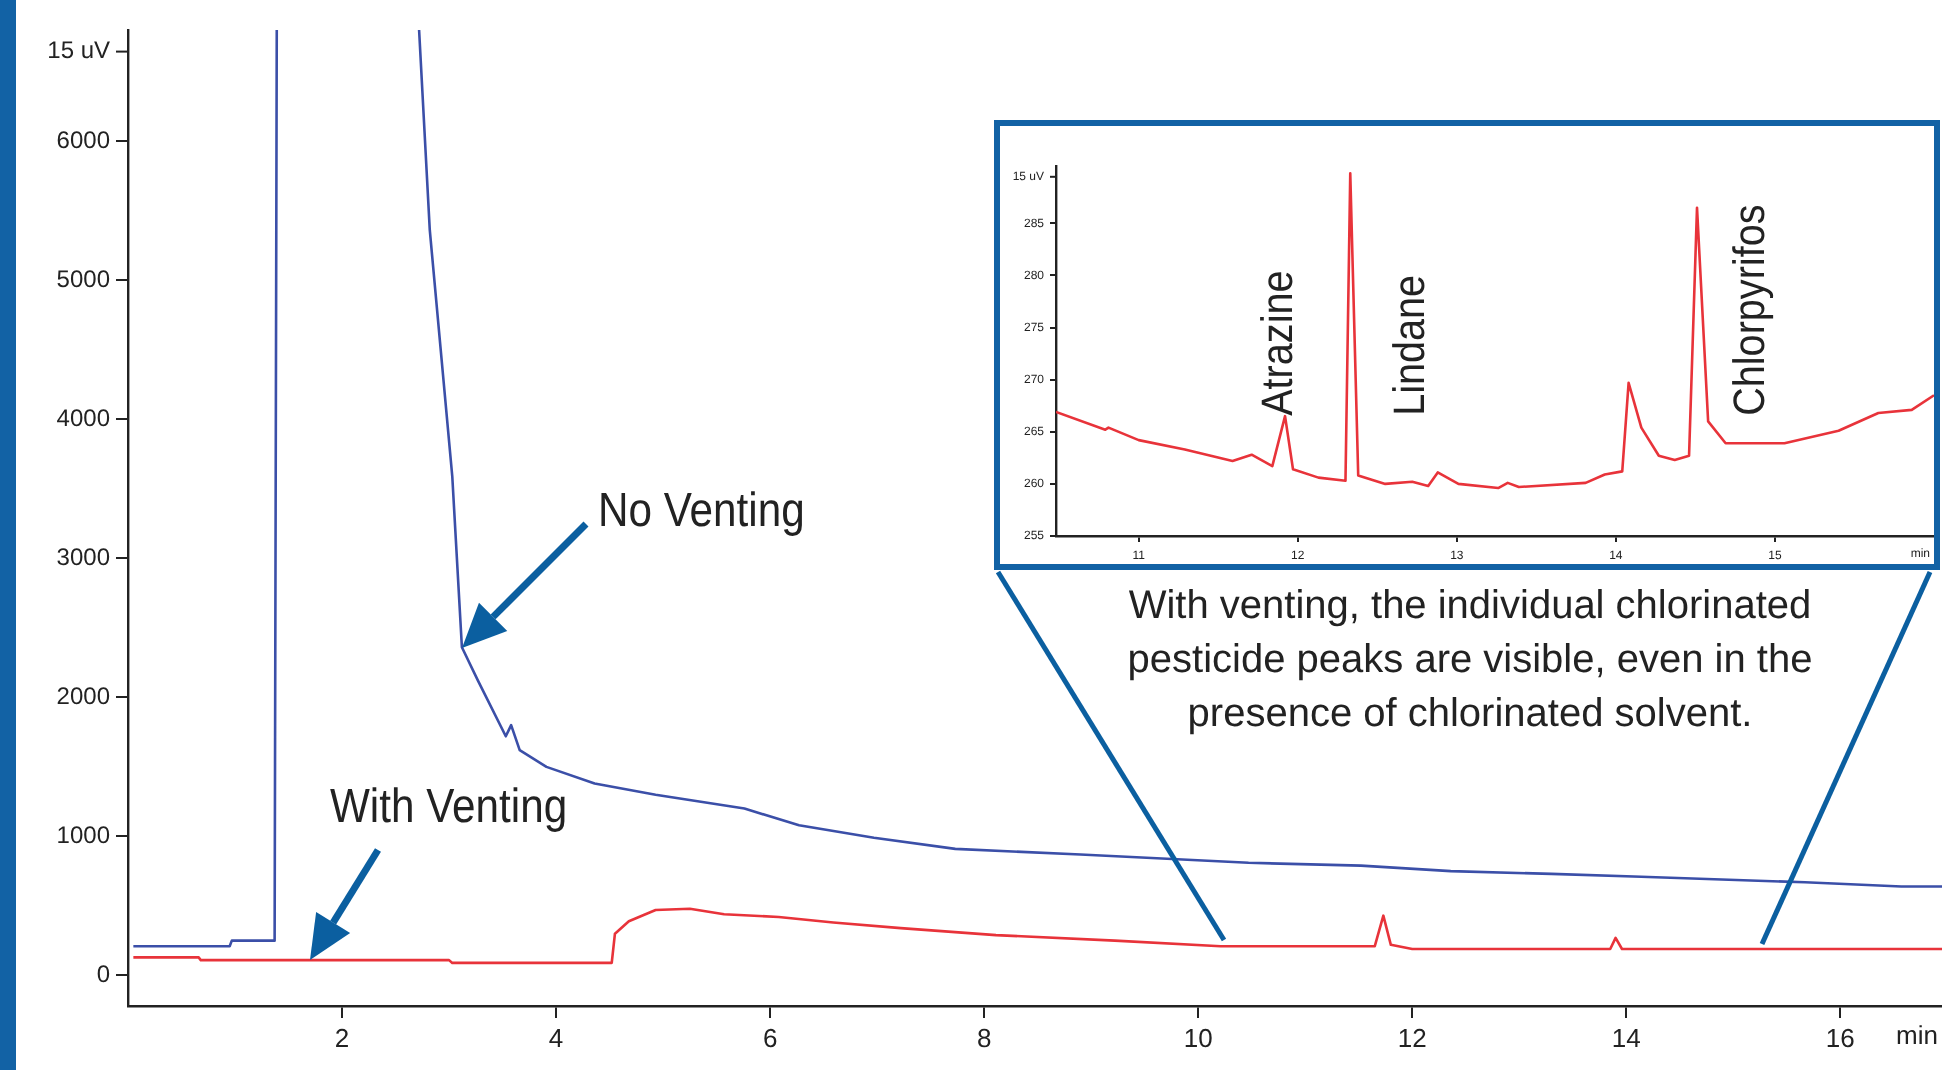  I want to click on x-axis-title: min, so click(1917, 1035).